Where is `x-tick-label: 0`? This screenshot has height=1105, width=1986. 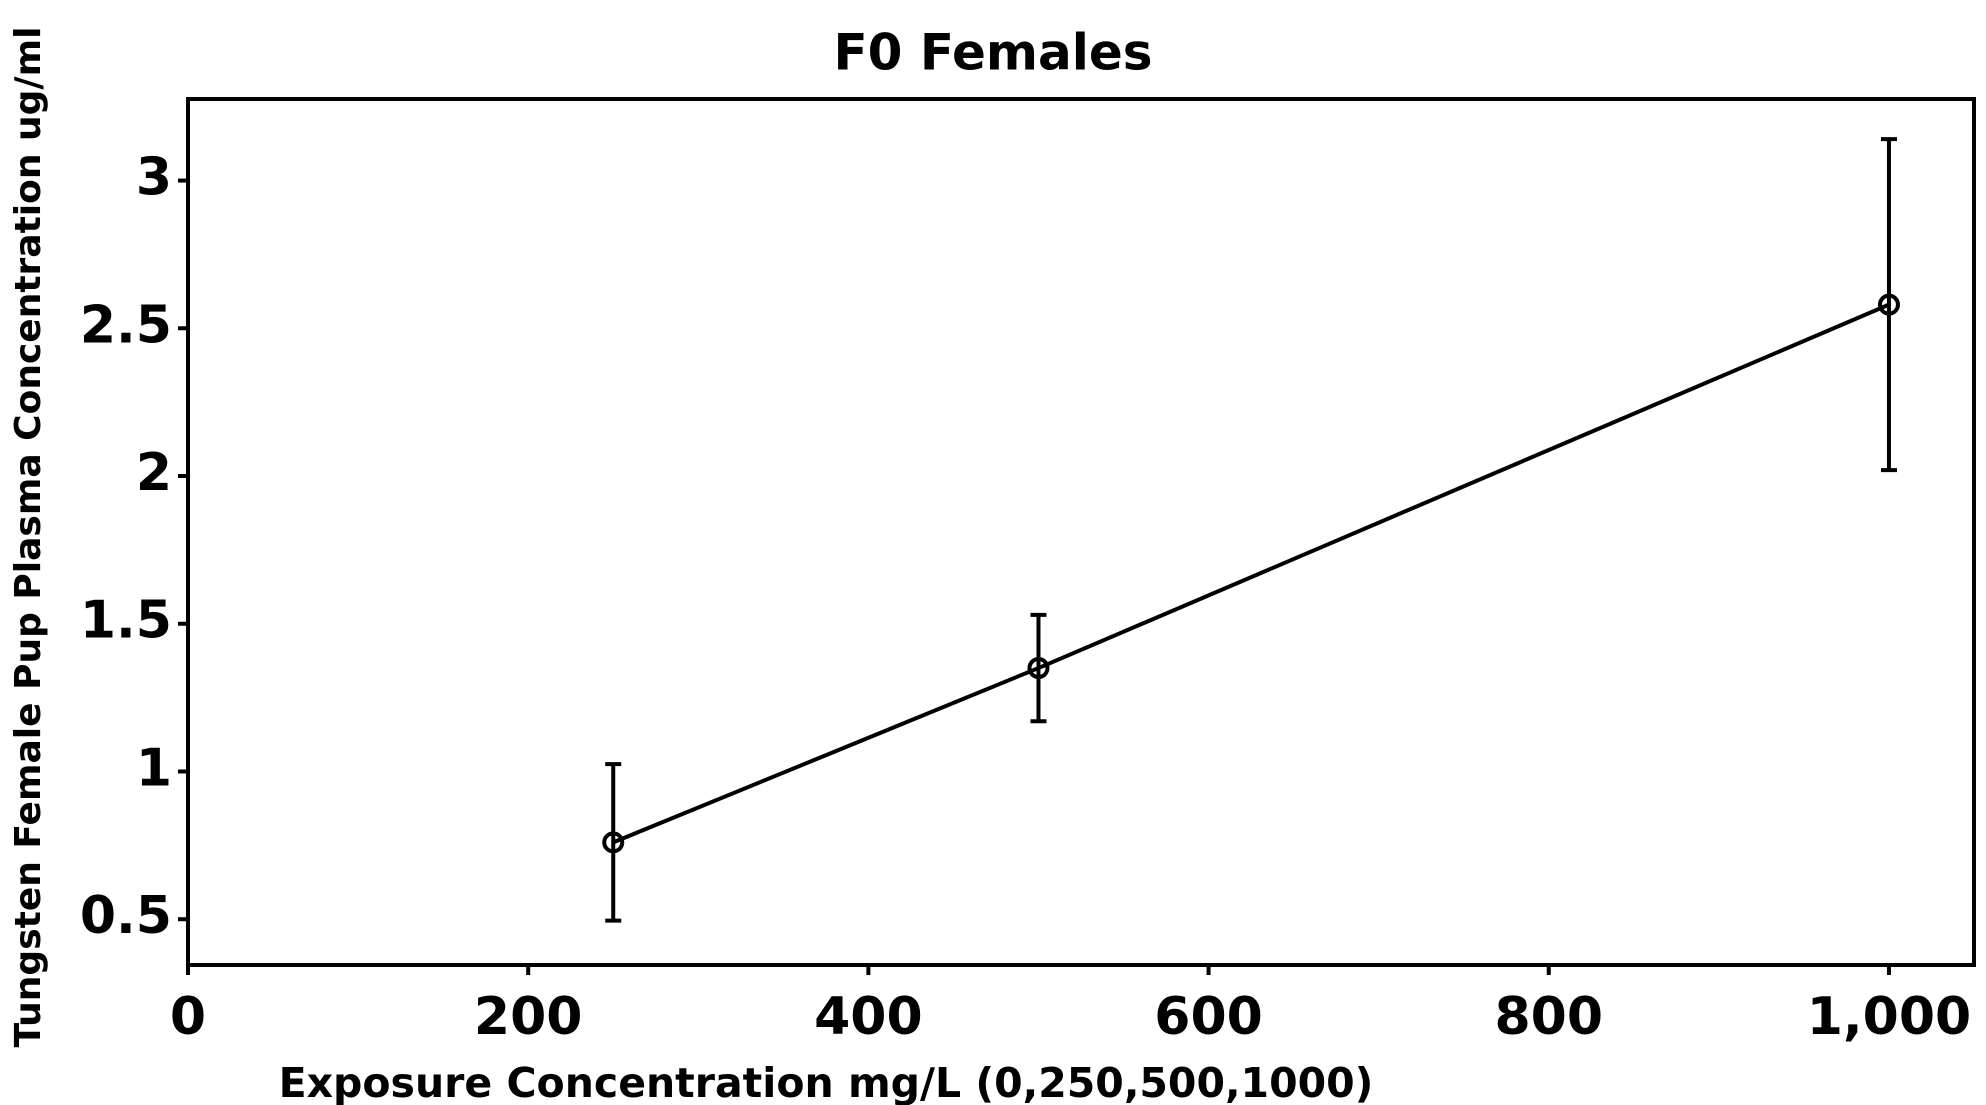 x-tick-label: 0 is located at coordinates (188, 1017).